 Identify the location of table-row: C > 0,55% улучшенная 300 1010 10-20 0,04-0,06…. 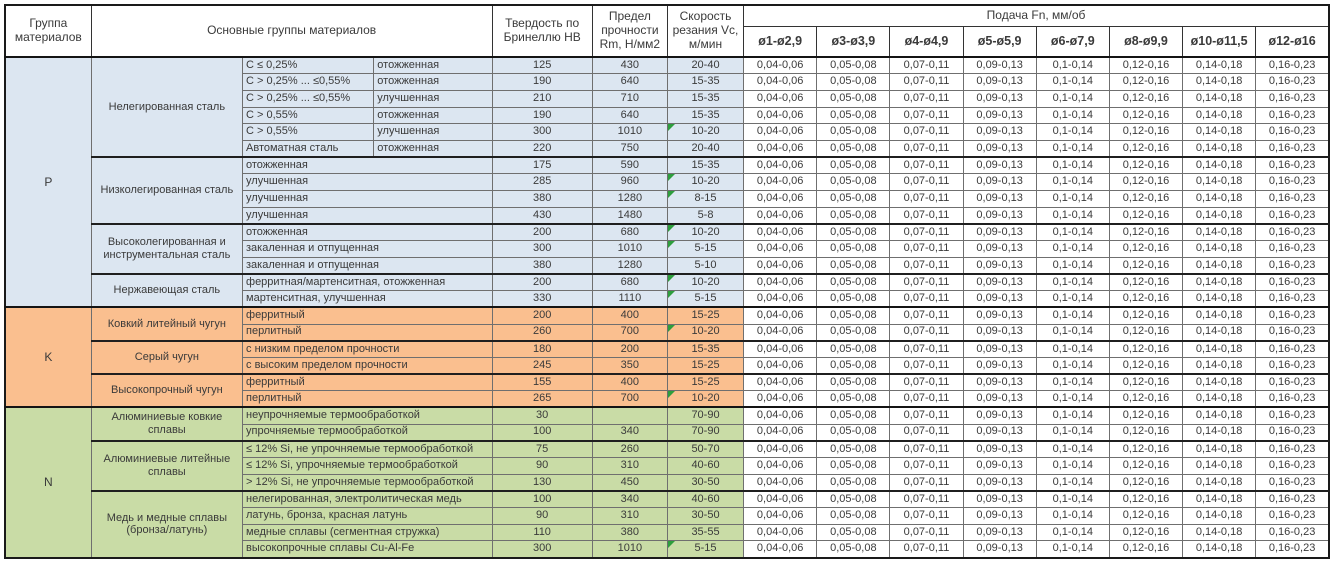
(667, 132).